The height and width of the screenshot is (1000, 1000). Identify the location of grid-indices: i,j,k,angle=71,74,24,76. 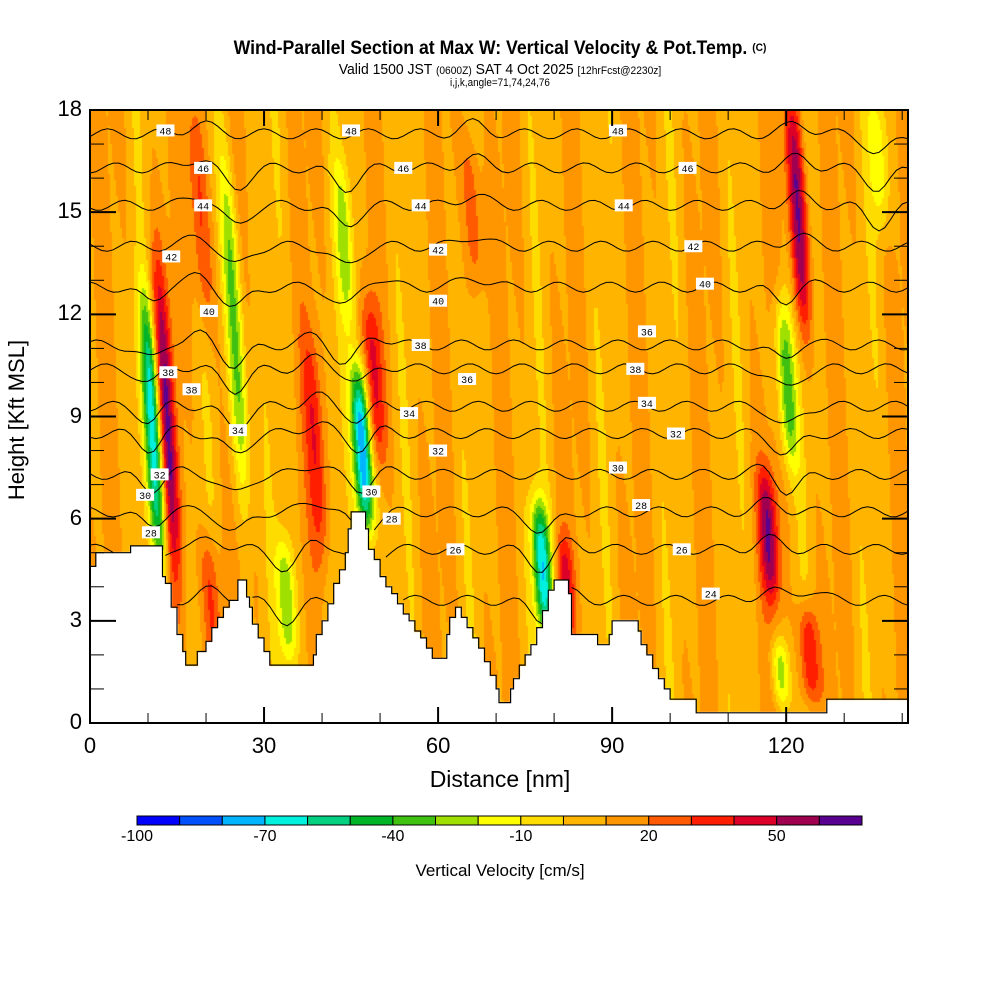
(500, 83).